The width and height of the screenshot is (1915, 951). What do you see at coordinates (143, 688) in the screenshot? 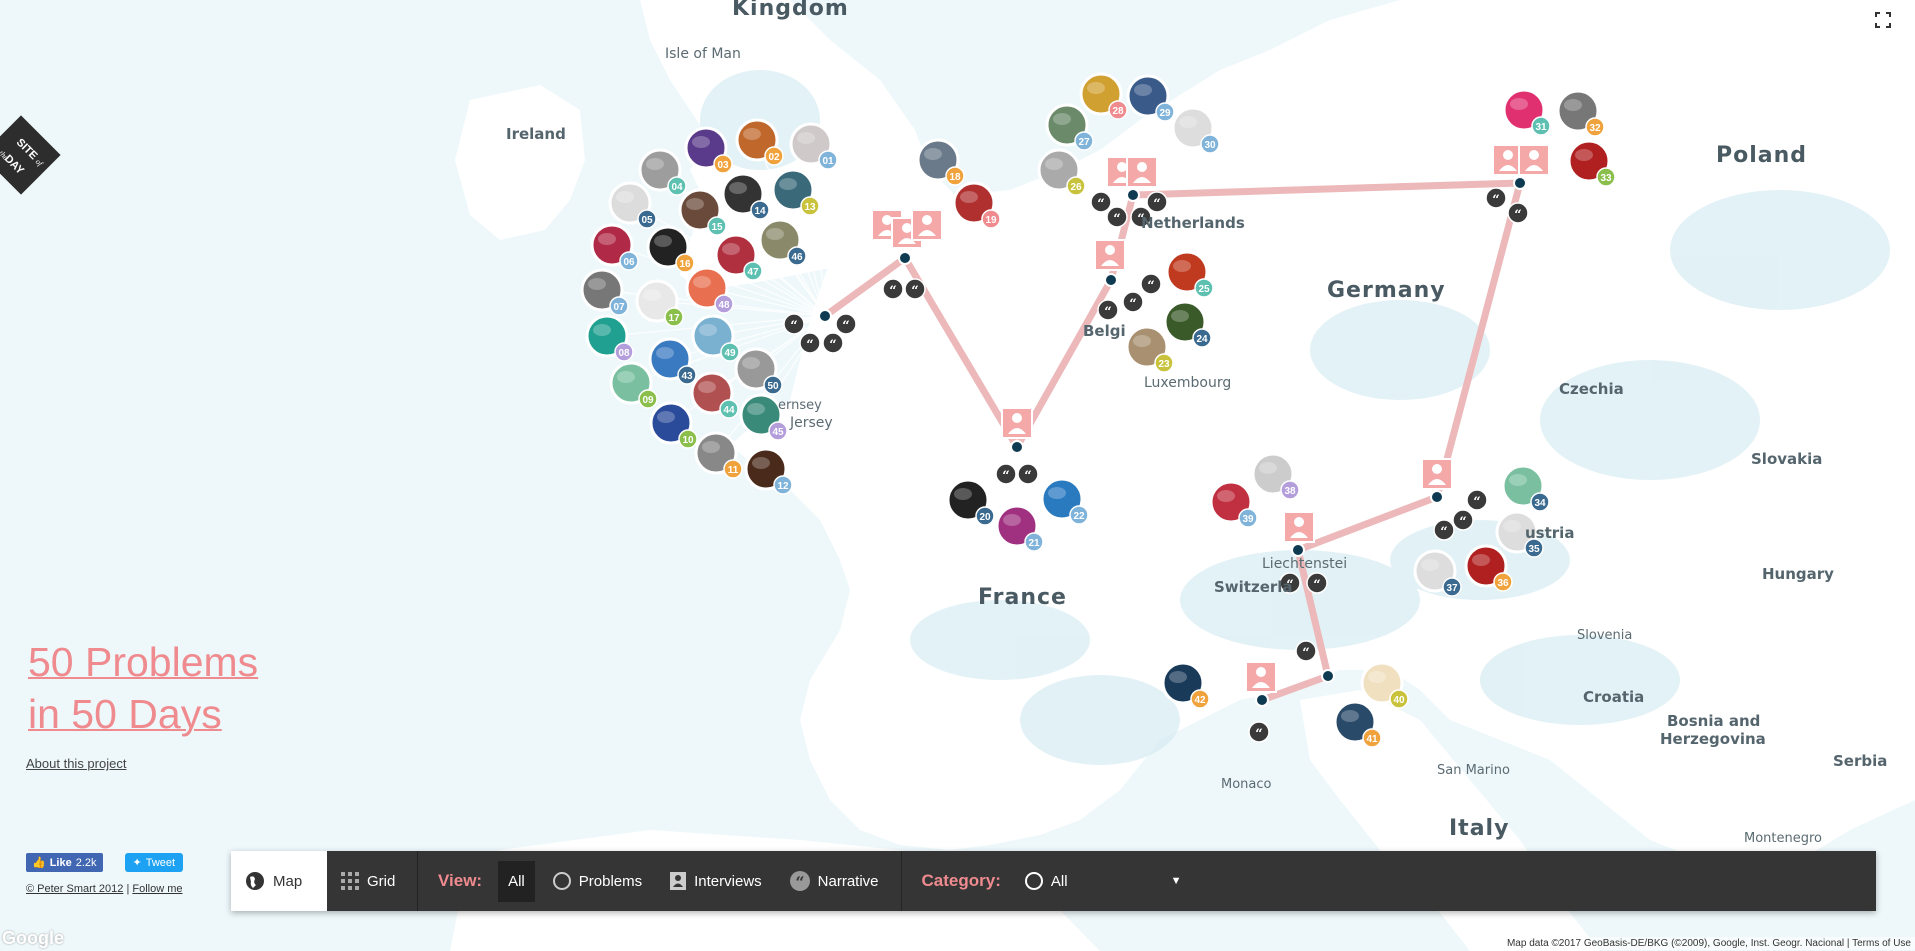
I see `page-title: 50 Problems in 50 Days` at bounding box center [143, 688].